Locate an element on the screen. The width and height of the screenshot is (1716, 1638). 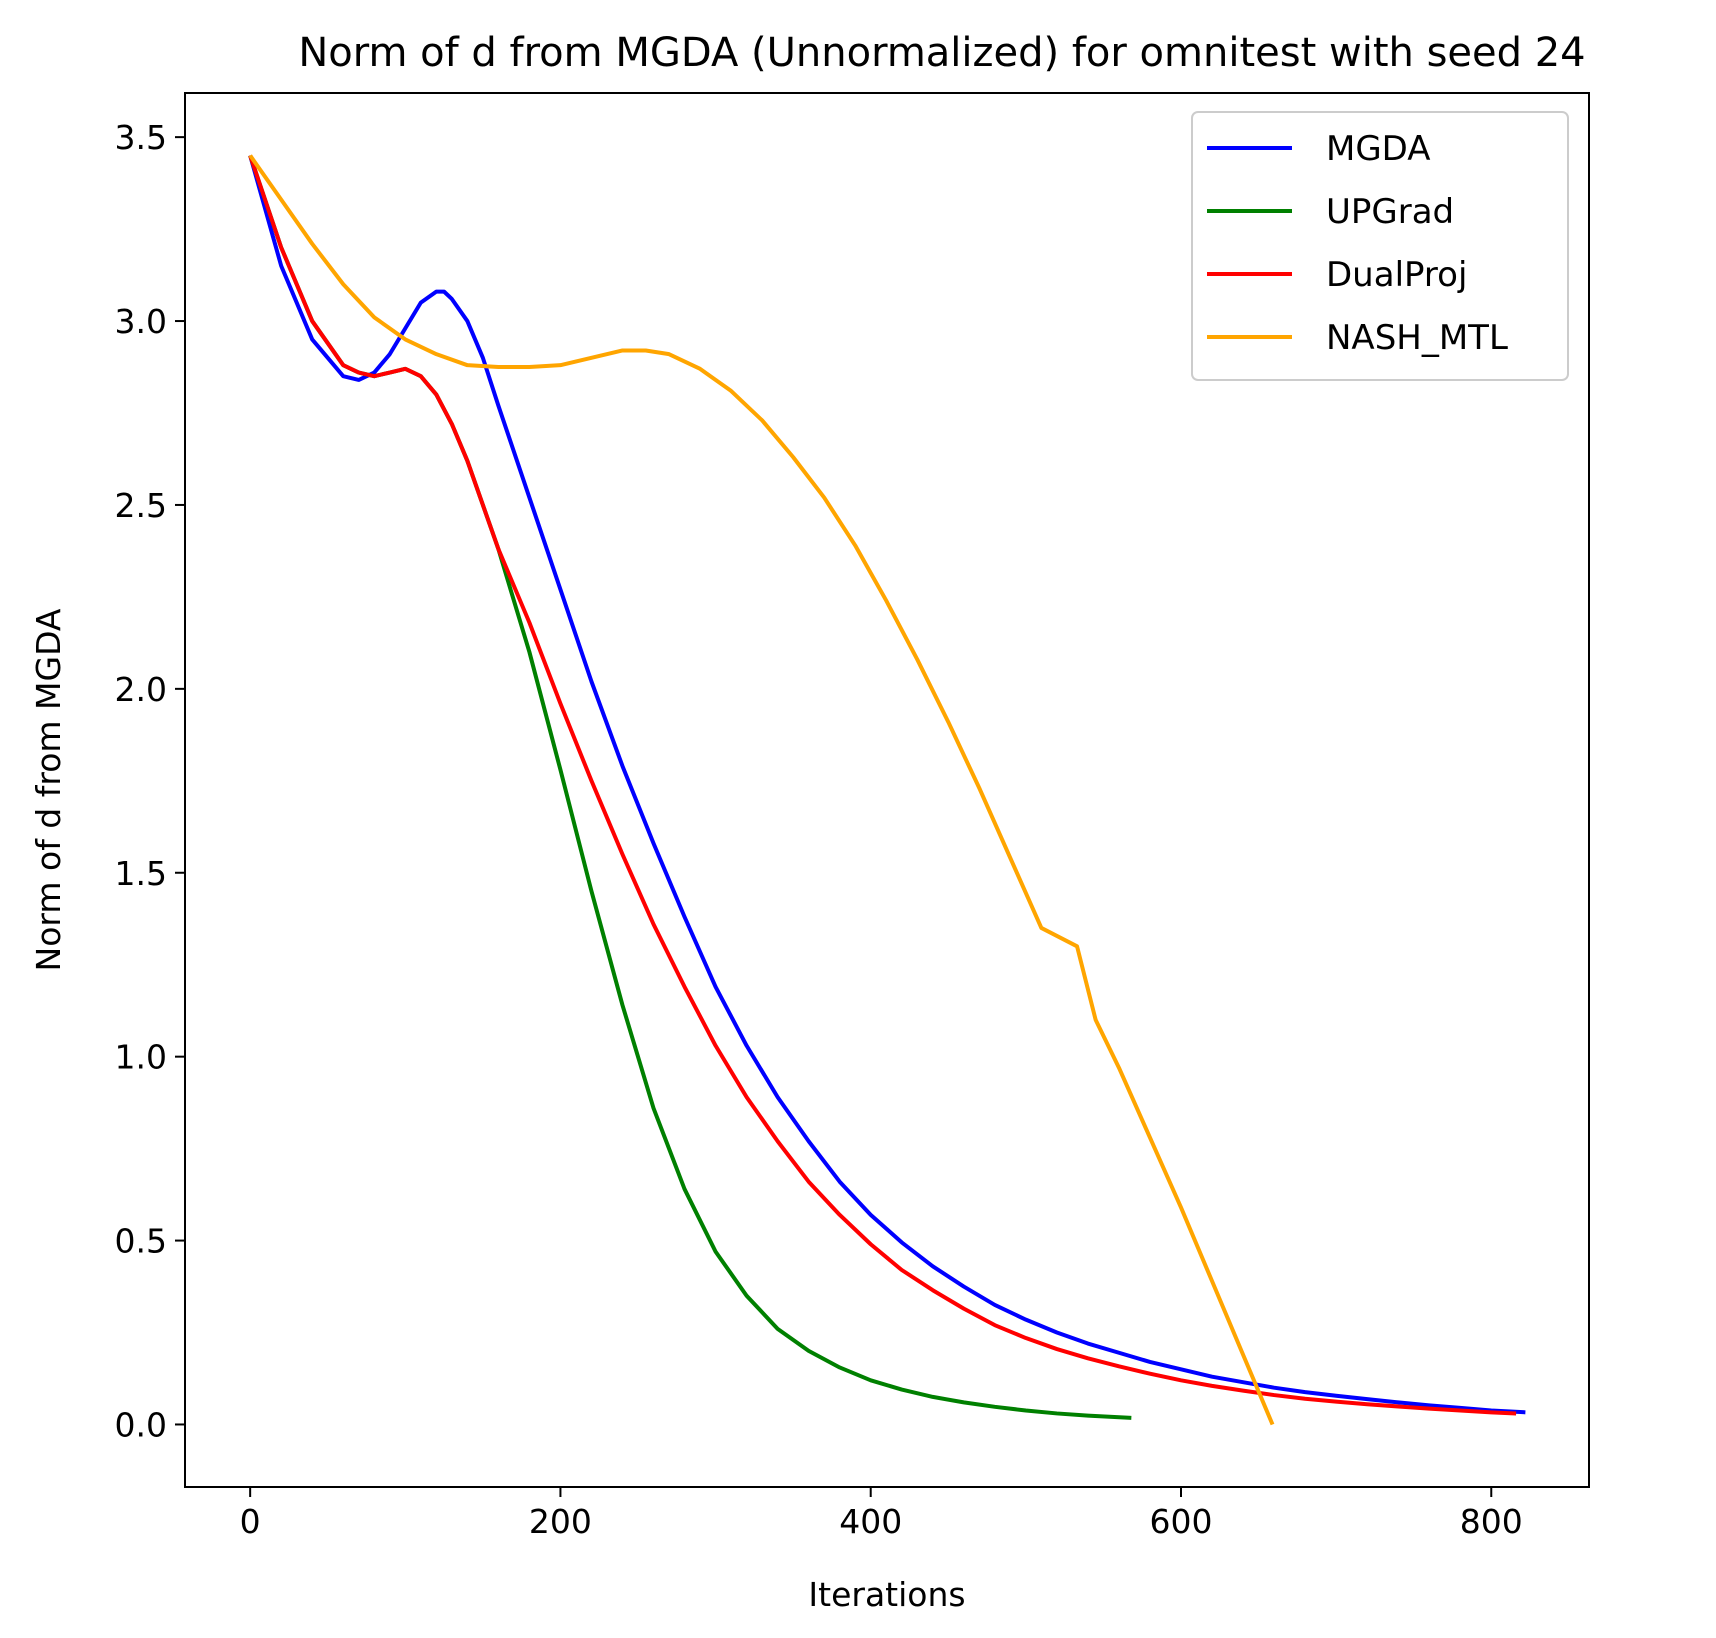
y-tick-label: 0.5 is located at coordinates (141, 1241).